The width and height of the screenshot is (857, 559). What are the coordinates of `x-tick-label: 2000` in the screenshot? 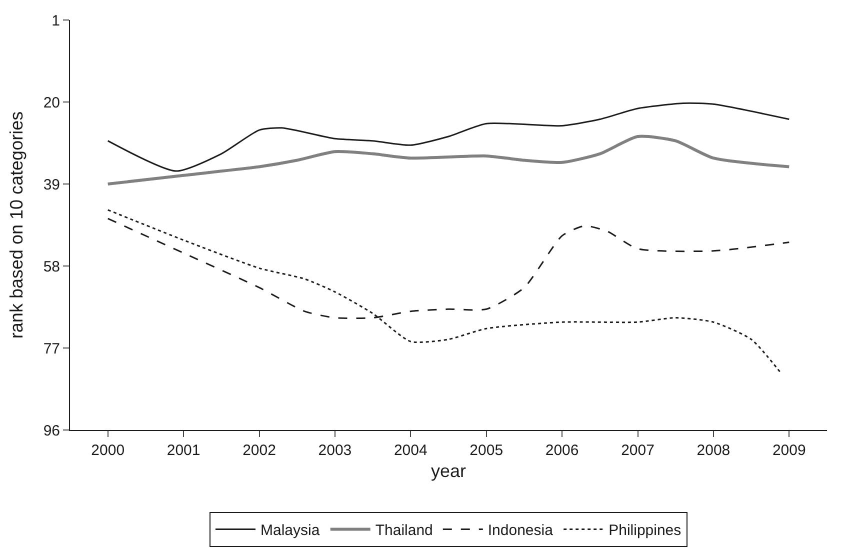 It's located at (108, 450).